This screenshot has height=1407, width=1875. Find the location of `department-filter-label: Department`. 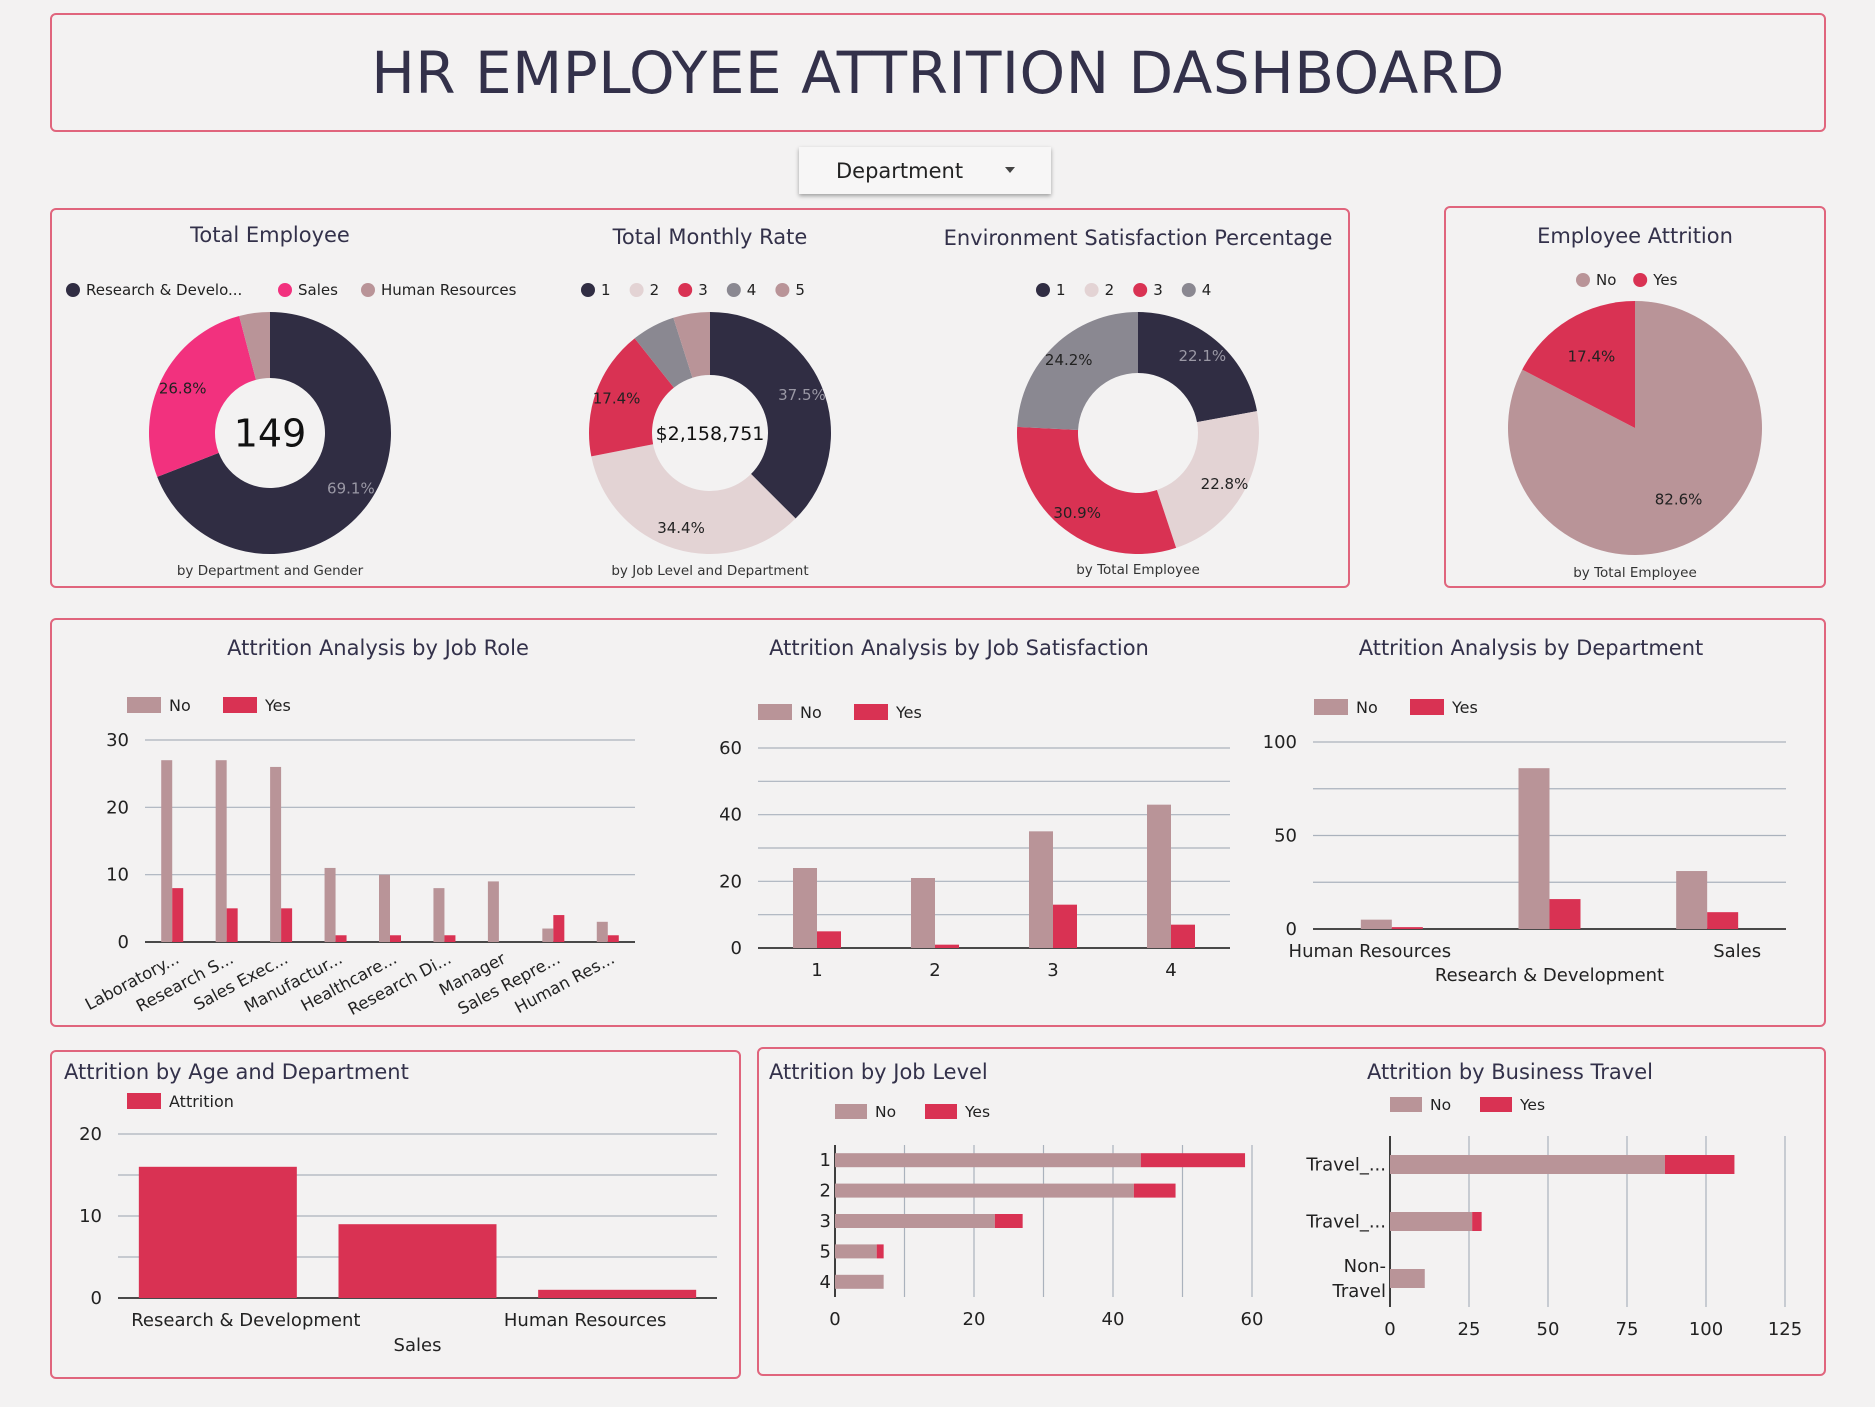

department-filter-label: Department is located at coordinates (900, 170).